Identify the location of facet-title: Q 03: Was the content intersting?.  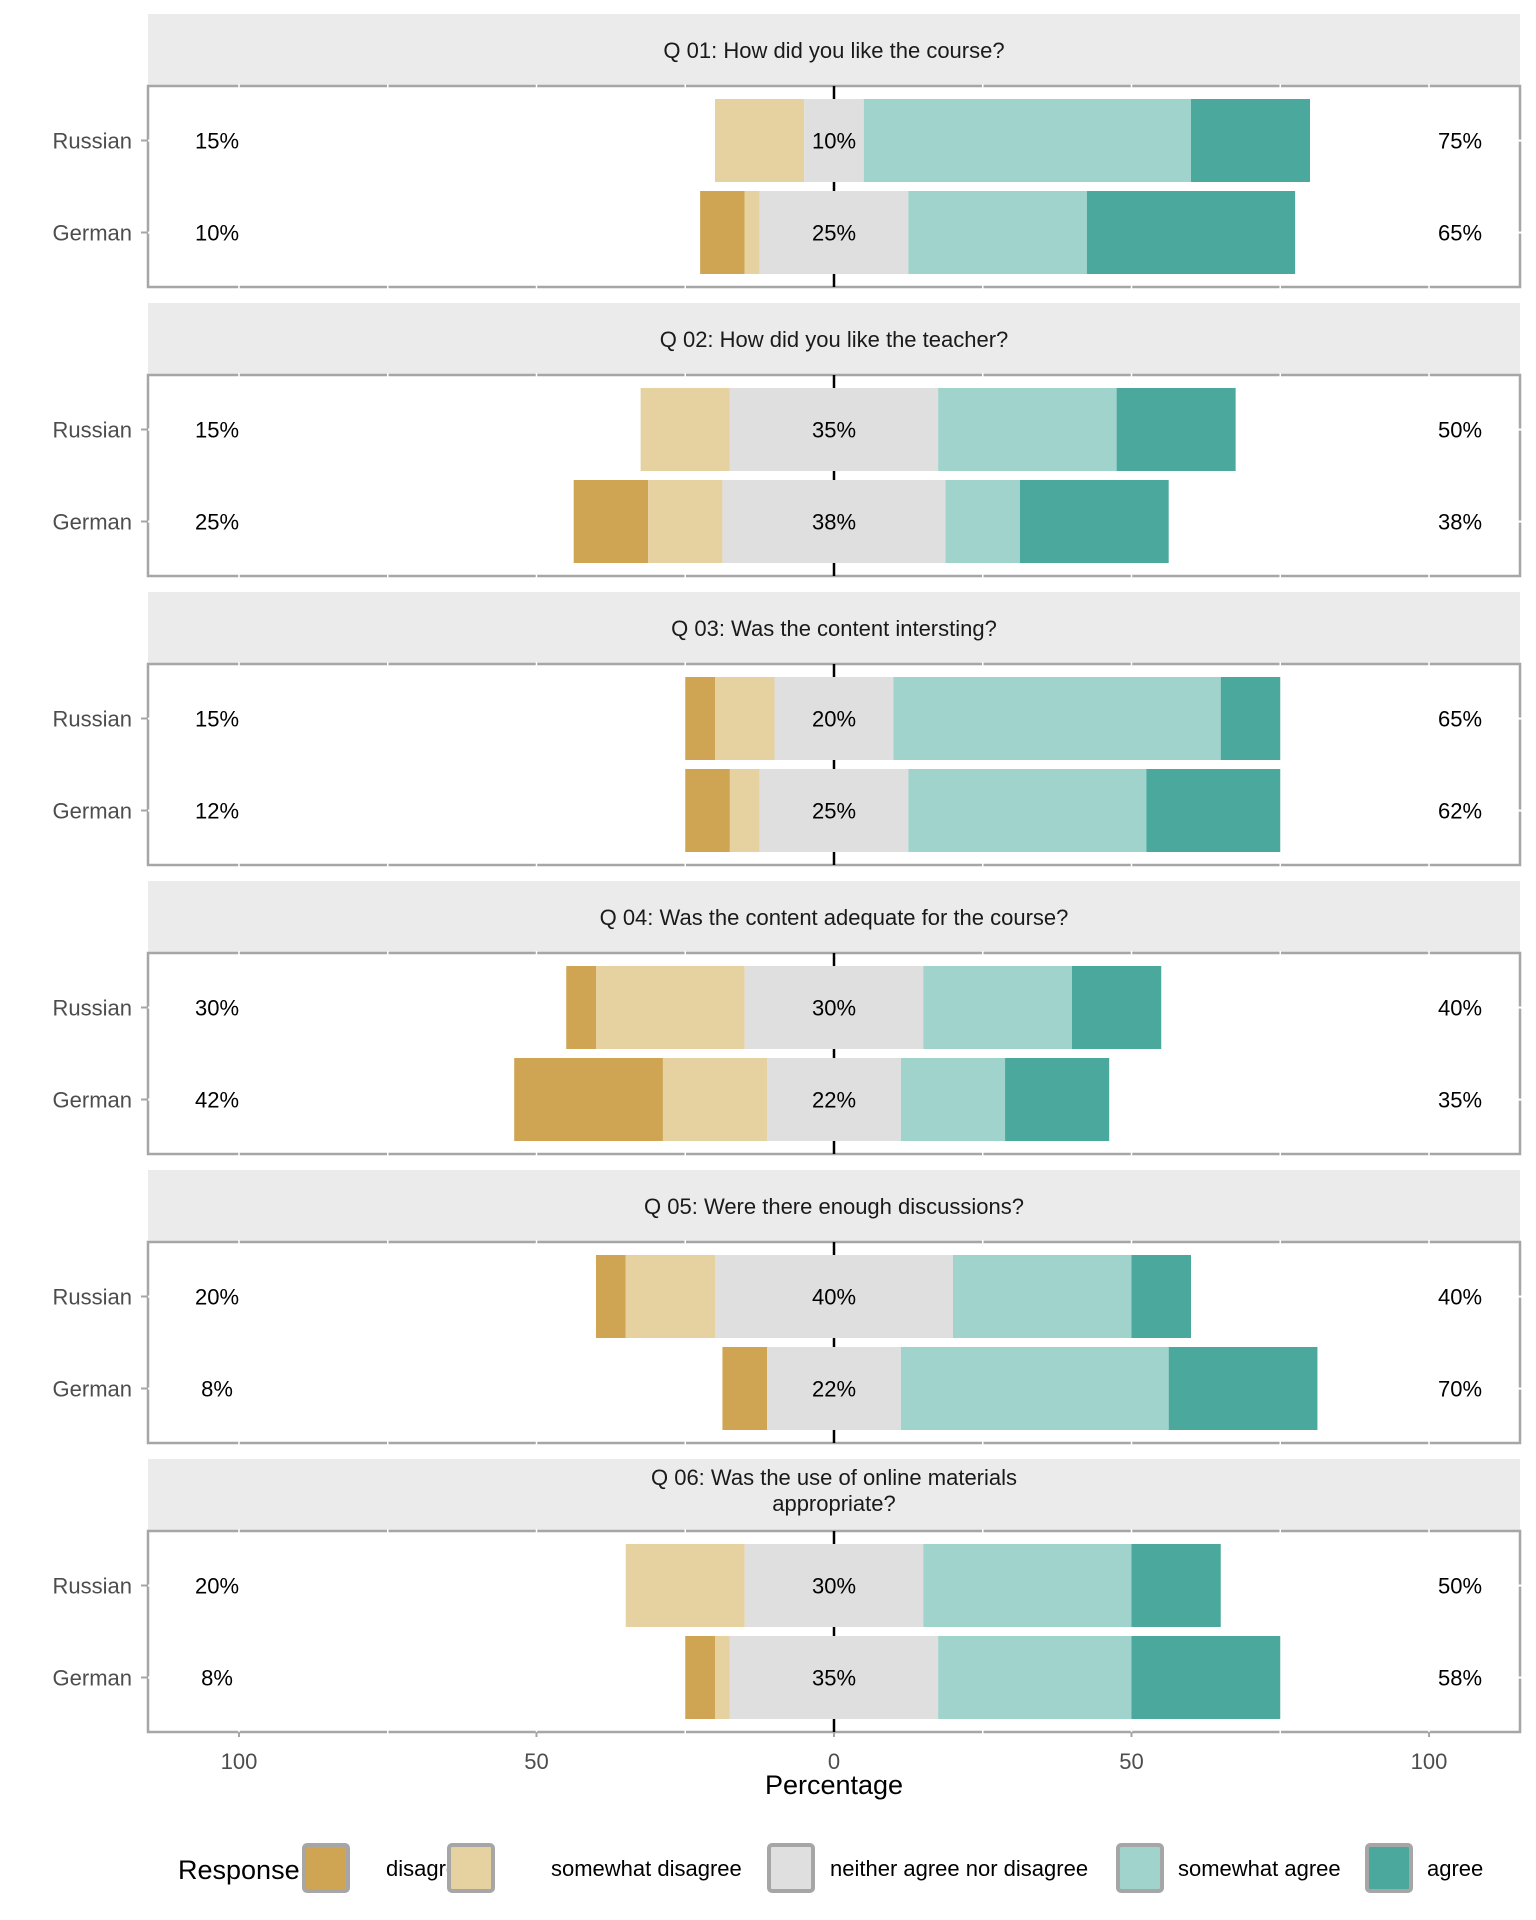
(834, 628).